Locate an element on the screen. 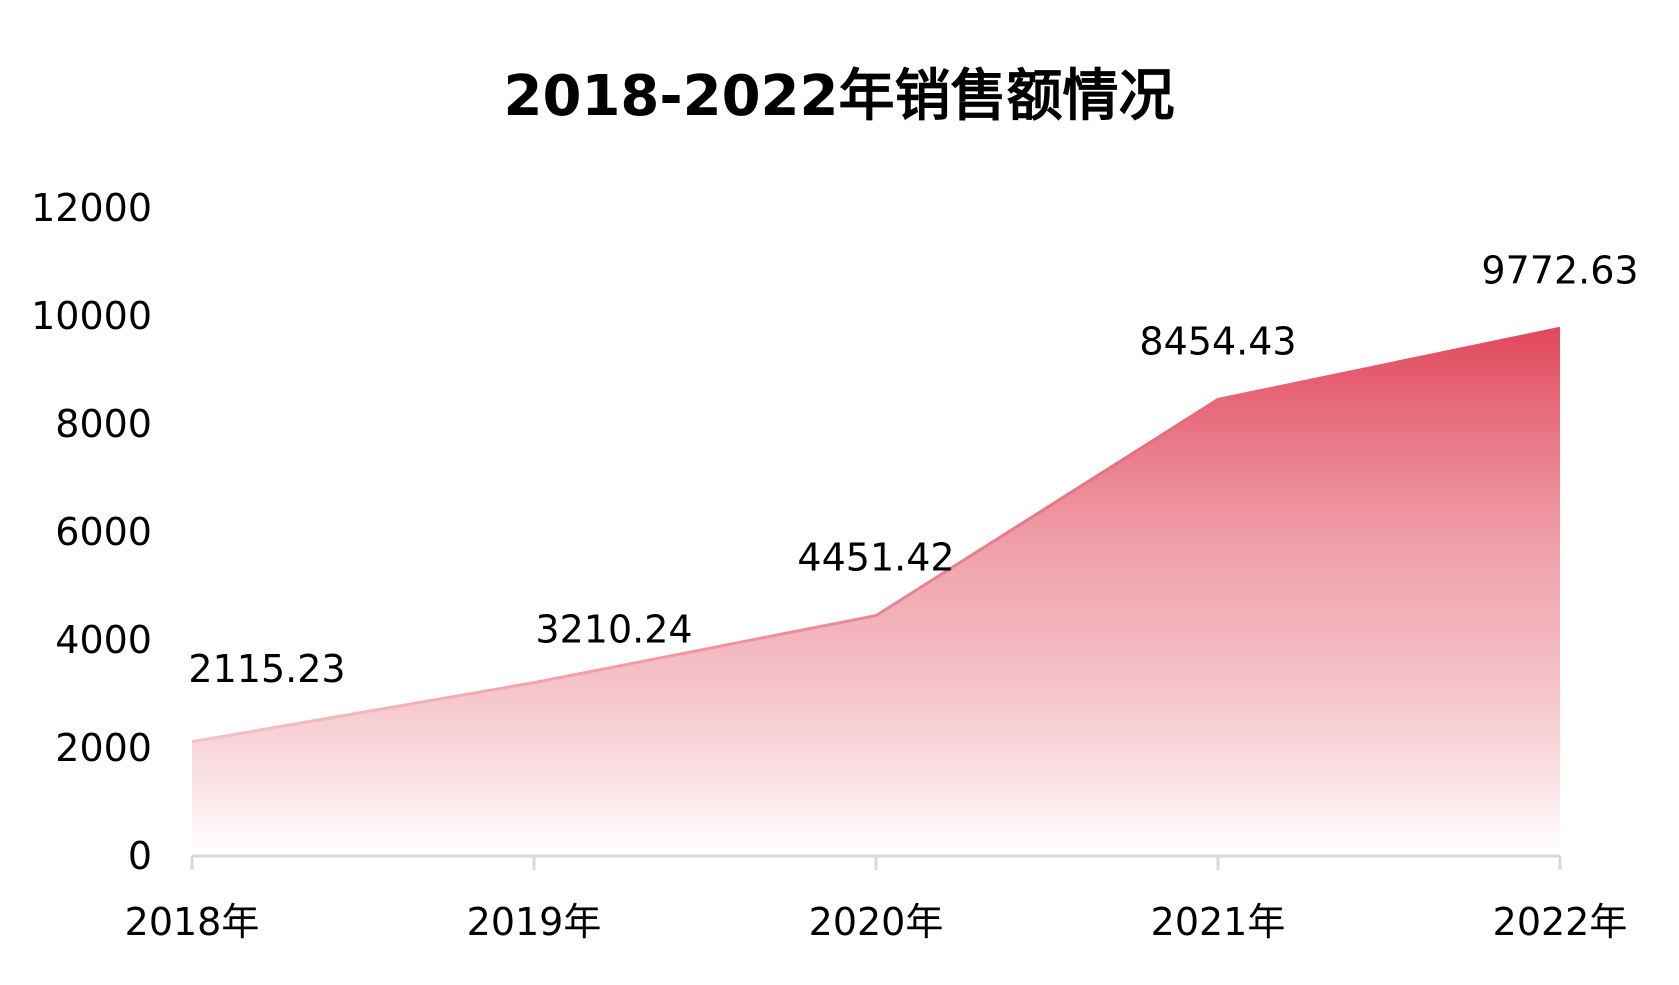 The image size is (1679, 985). y-tick-label: 12000 is located at coordinates (91, 208).